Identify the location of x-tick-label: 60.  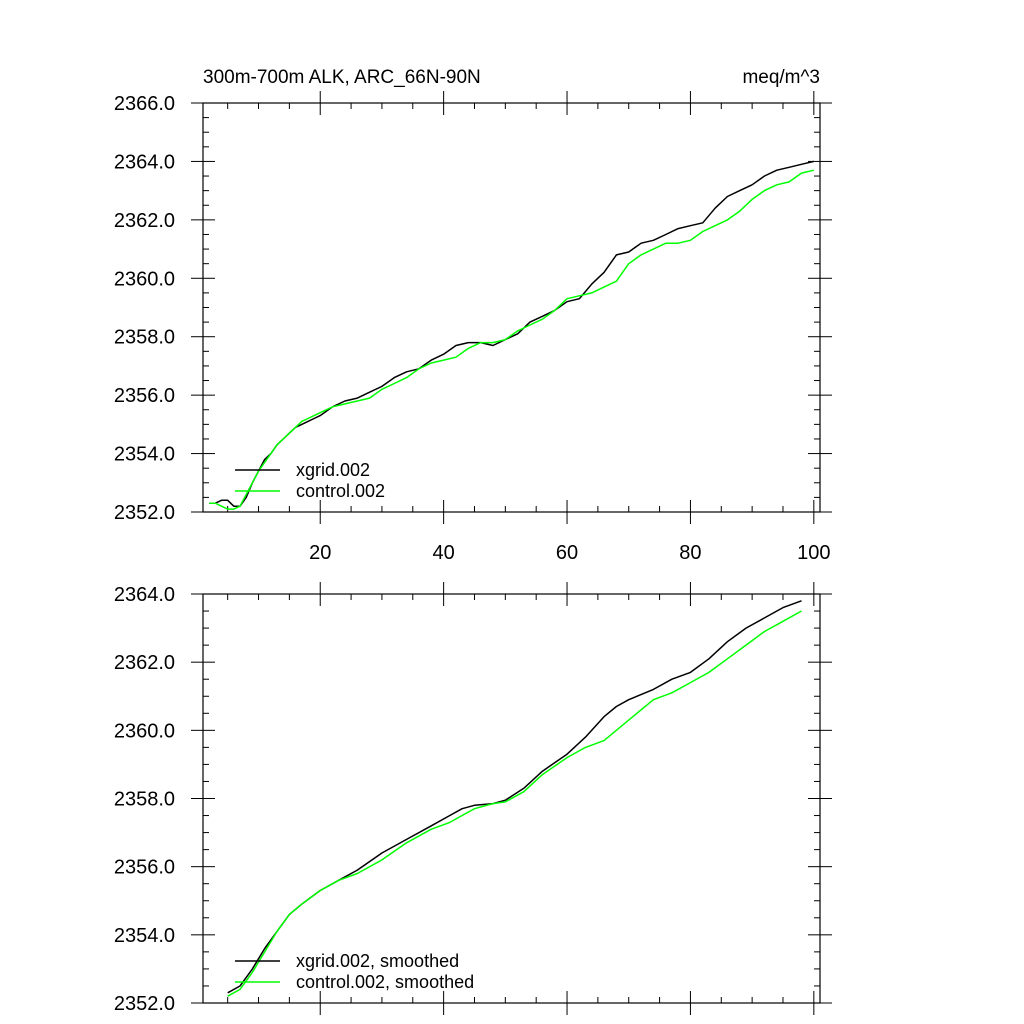
(567, 553).